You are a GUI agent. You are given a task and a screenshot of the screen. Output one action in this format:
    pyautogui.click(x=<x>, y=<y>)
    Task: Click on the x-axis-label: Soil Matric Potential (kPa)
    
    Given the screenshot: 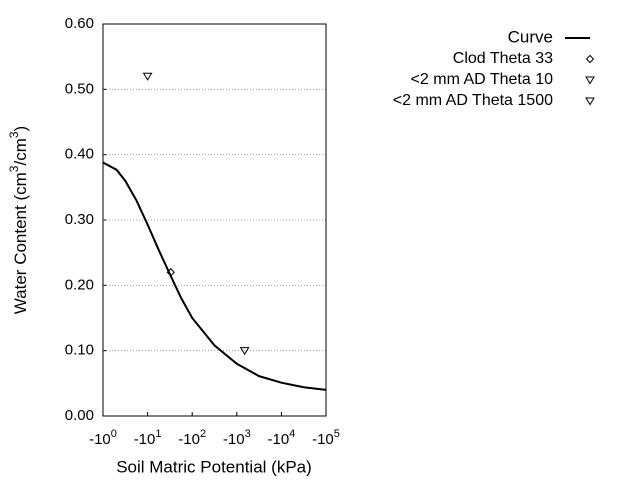 What is the action you would take?
    pyautogui.click(x=214, y=466)
    